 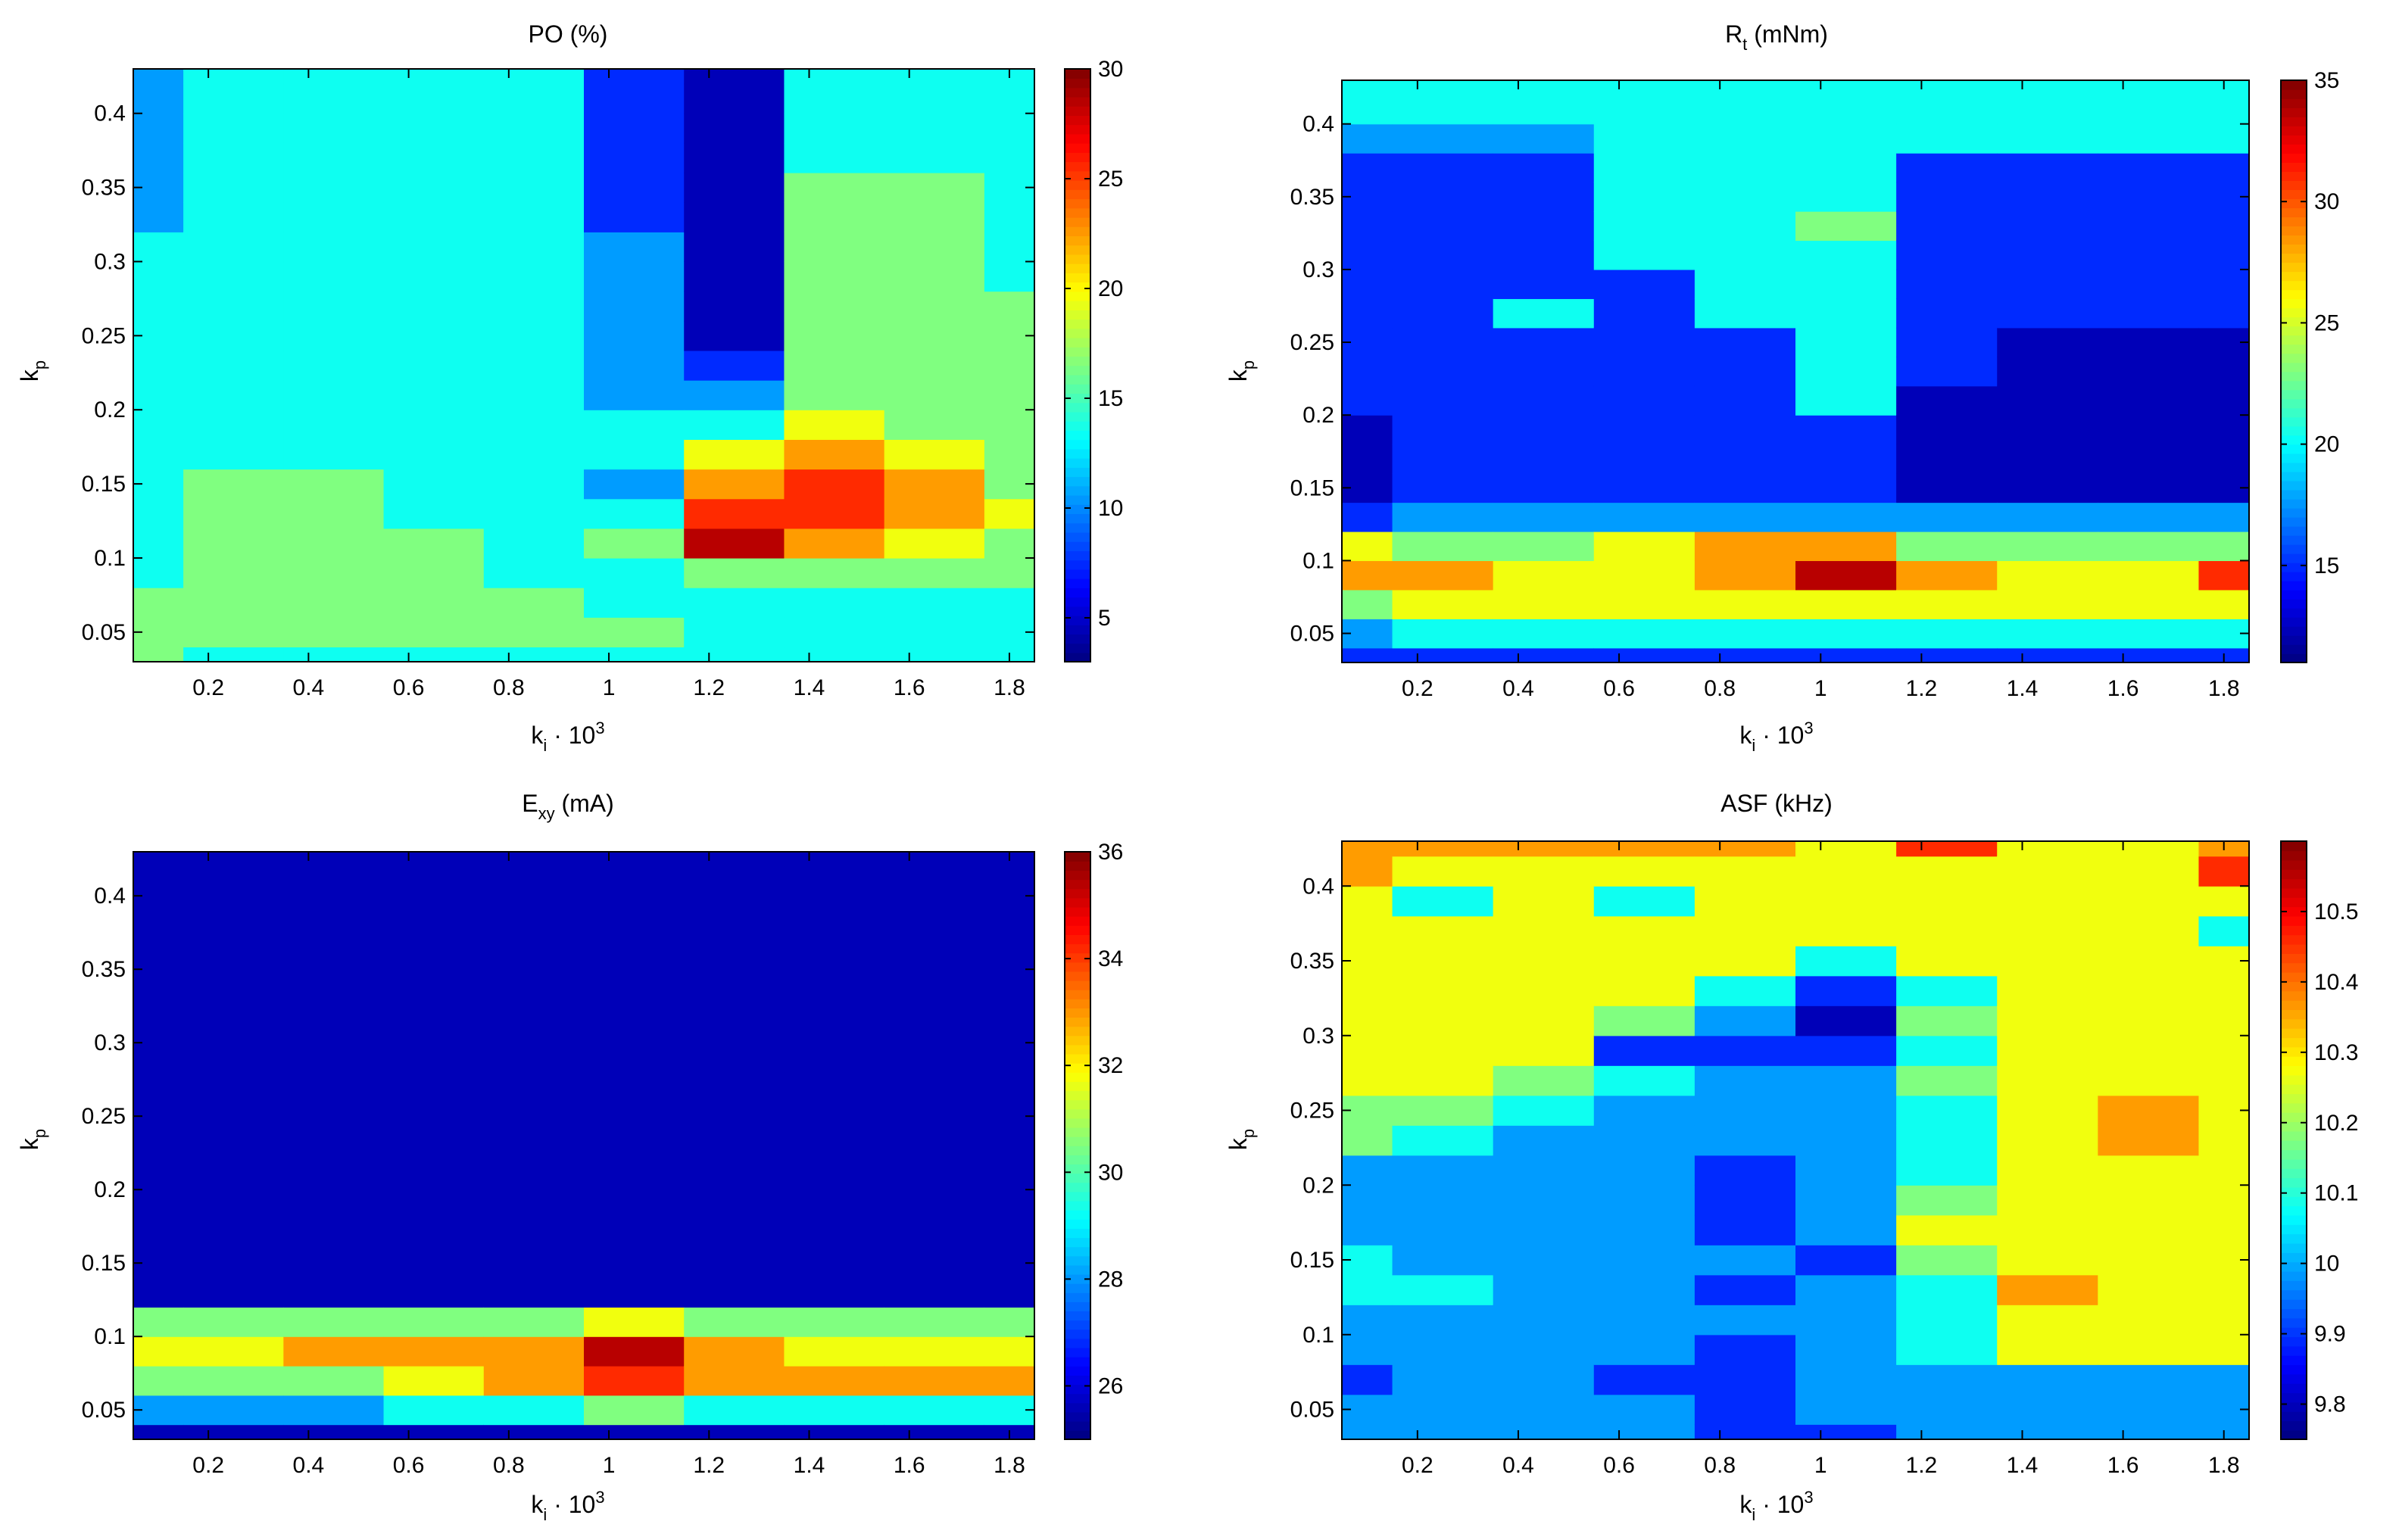 What do you see at coordinates (1318, 887) in the screenshot?
I see `y-tick-label: 0.4` at bounding box center [1318, 887].